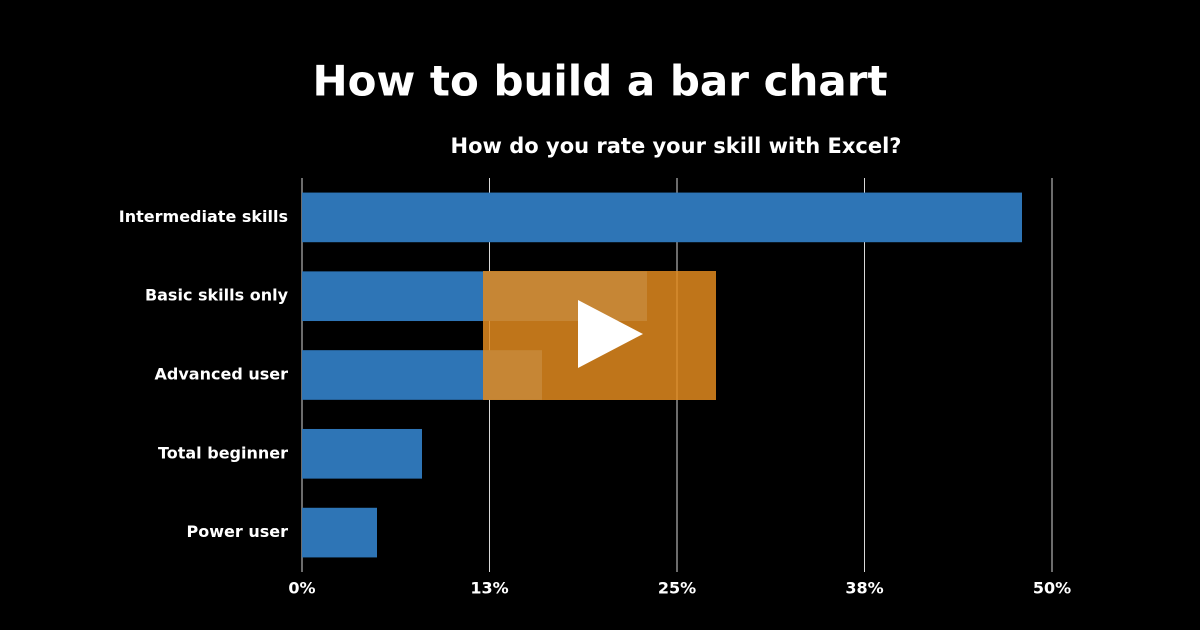  I want to click on y-tick-label: Advanced user, so click(222, 374).